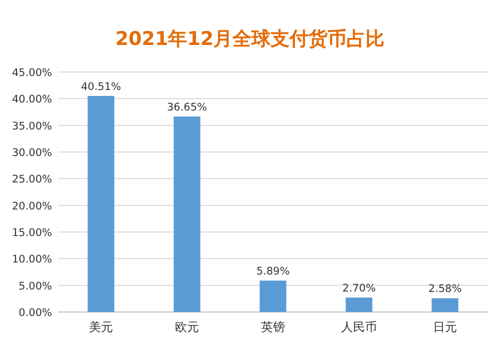 This screenshot has height=362, width=500. Describe the element at coordinates (101, 86) in the screenshot. I see `data-label: 40.51%` at that location.